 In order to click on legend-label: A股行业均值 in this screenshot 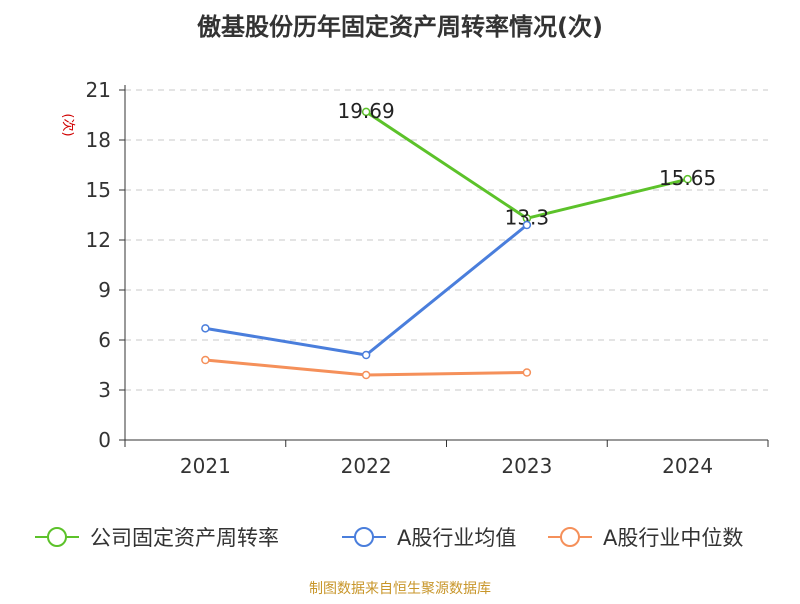, I will do `click(456, 538)`.